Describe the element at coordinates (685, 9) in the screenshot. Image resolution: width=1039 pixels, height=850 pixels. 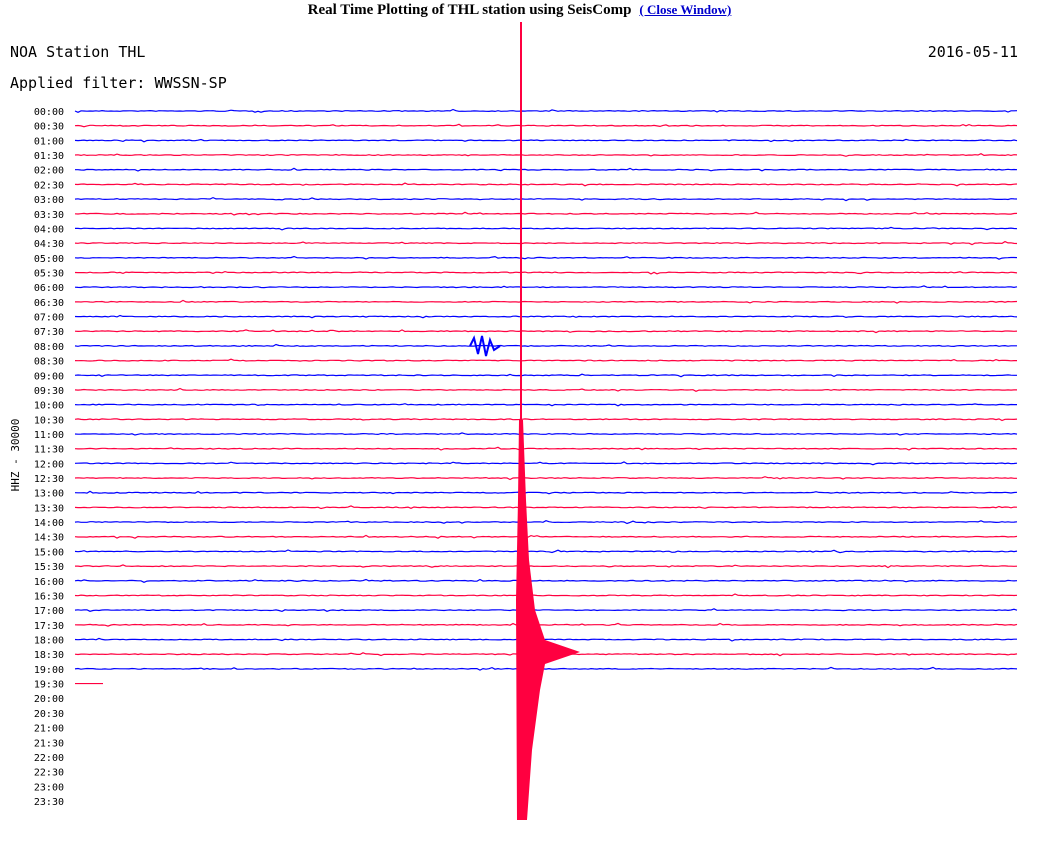
I see `close-window-link: ( Close Window)` at that location.